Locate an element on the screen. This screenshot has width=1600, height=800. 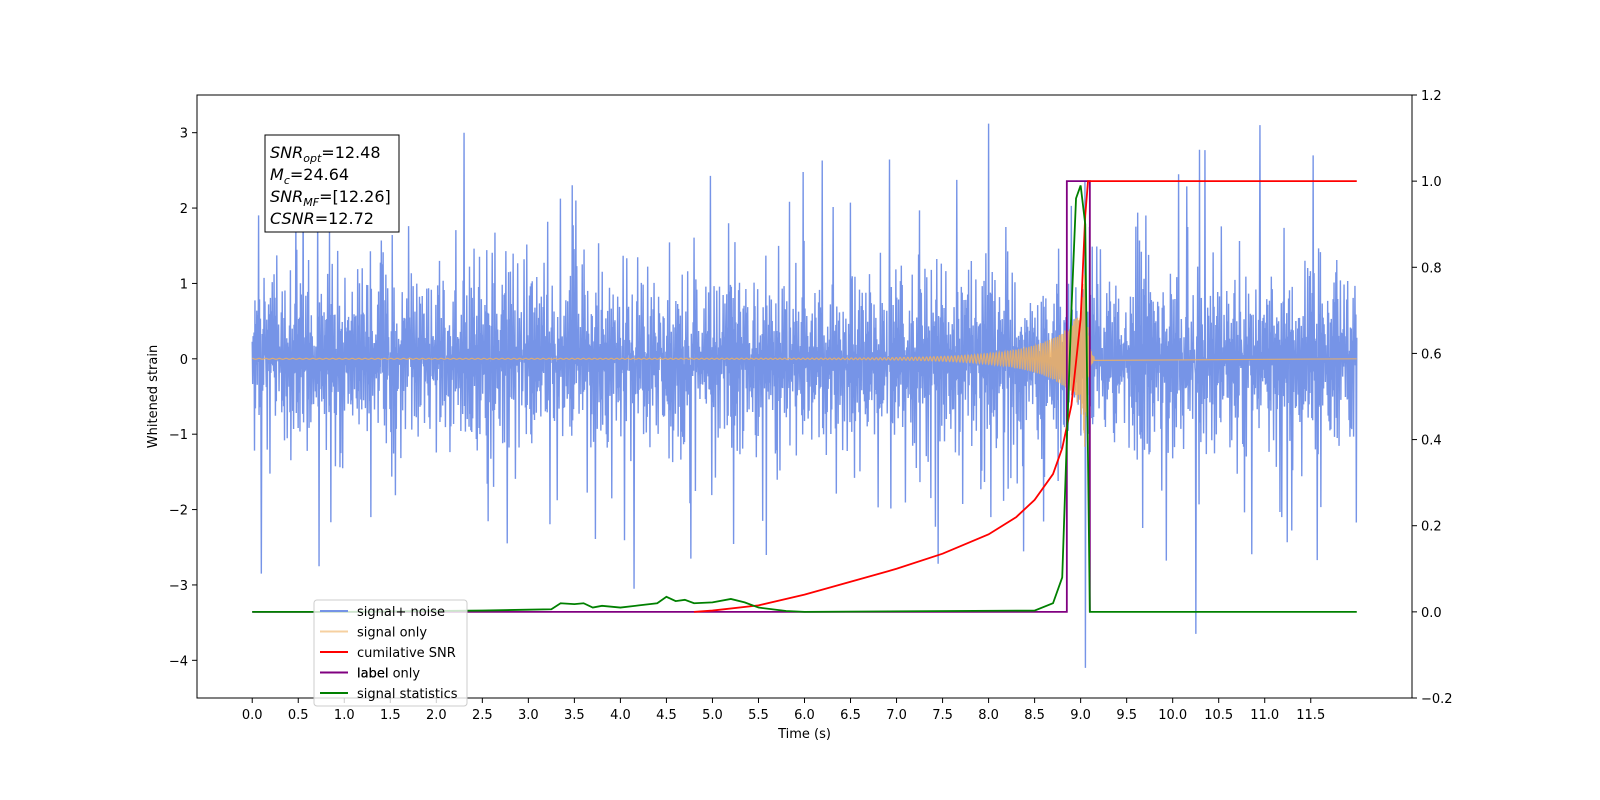
x-axis-label: Time (s) is located at coordinates (804, 734).